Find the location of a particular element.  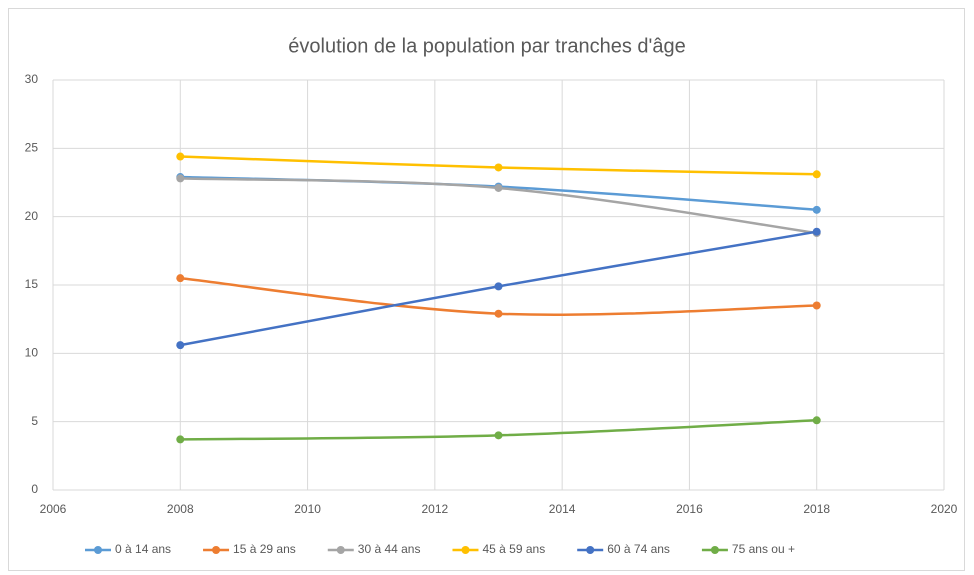

legend-label: 0 à 14 ans is located at coordinates (143, 549).